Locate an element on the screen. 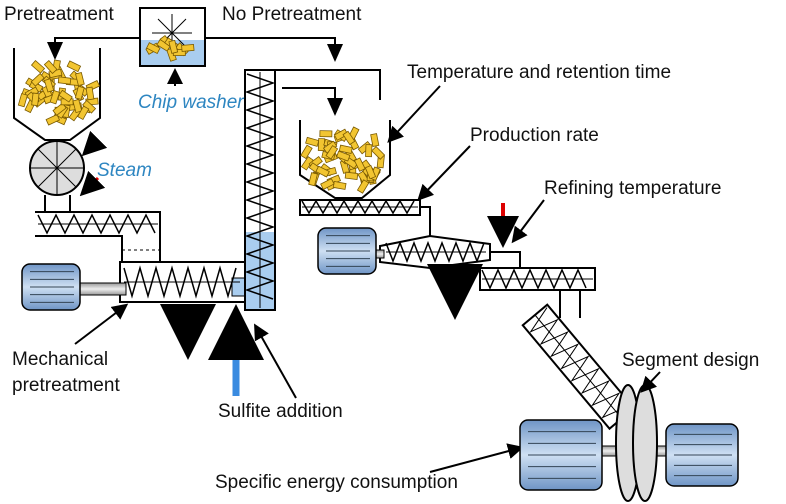  label: Temperature and retention time is located at coordinates (539, 72).